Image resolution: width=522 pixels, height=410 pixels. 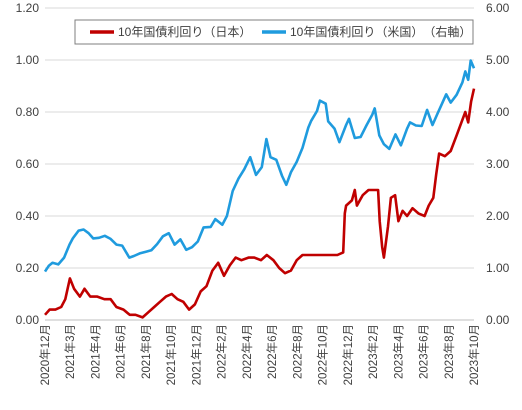 I want to click on x-tick-label: 2023年8月, so click(x=449, y=351).